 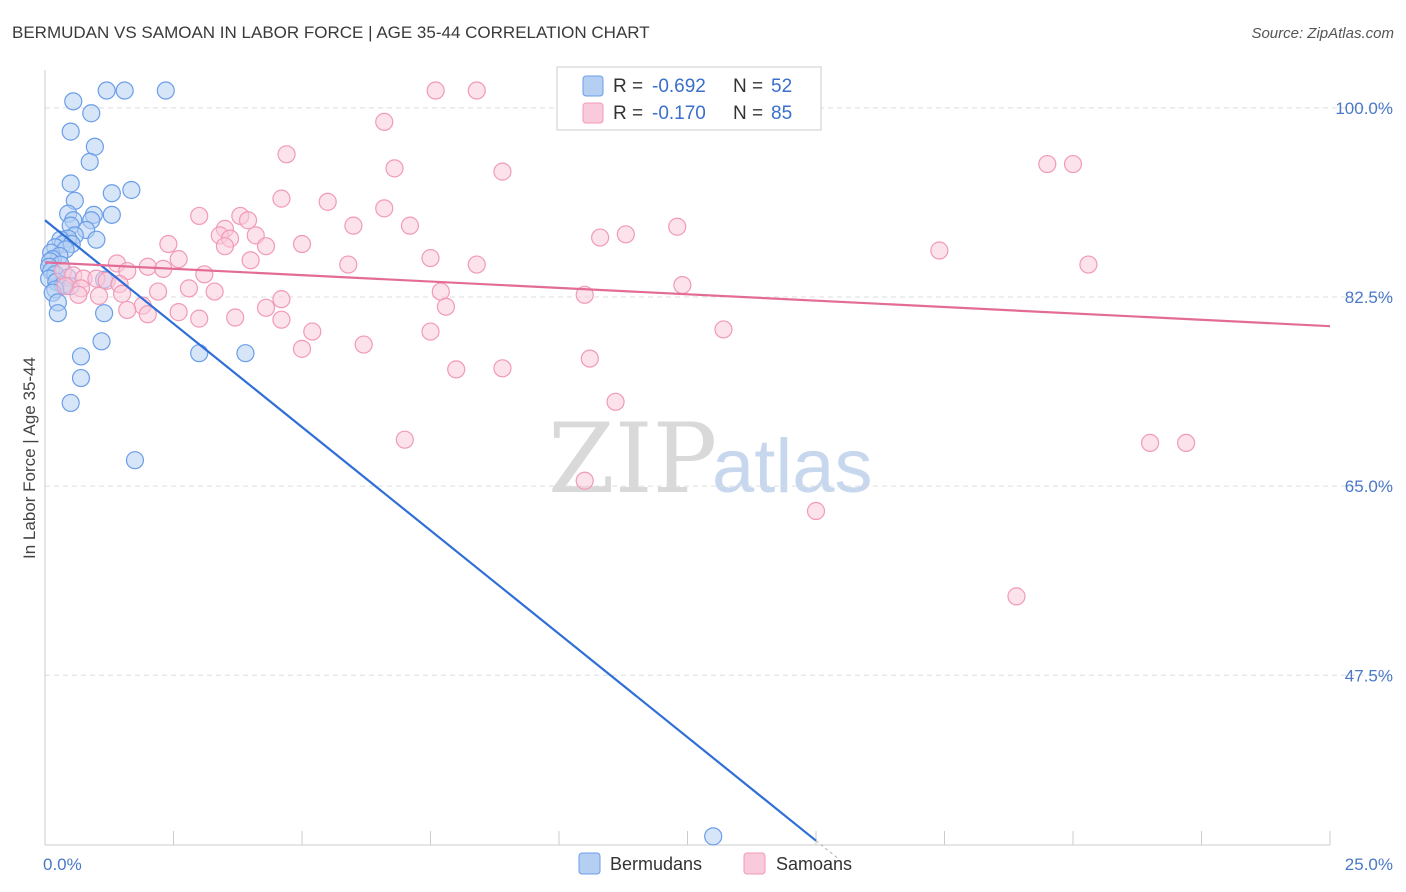 I want to click on legend-r-value-samoans: -0.170, so click(x=679, y=113).